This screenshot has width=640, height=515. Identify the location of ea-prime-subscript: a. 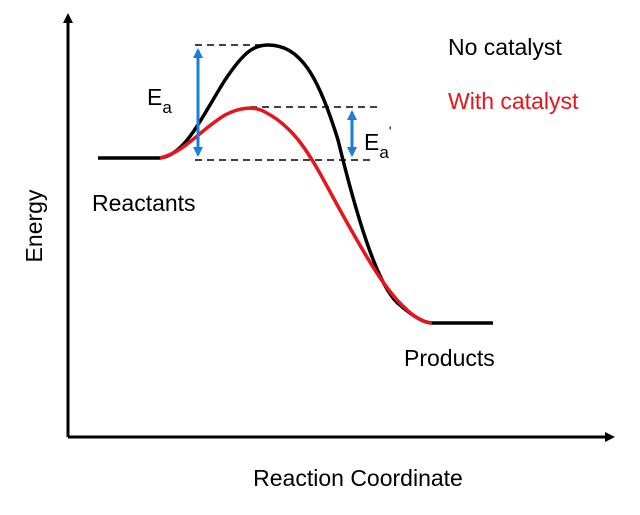
(384, 152).